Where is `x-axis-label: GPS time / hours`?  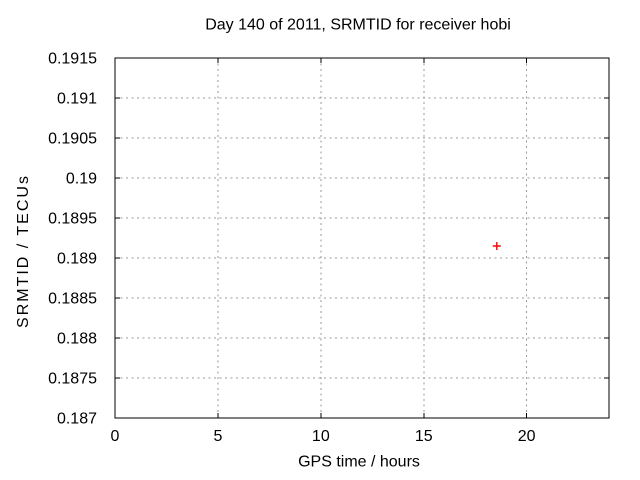 x-axis-label: GPS time / hours is located at coordinates (359, 462).